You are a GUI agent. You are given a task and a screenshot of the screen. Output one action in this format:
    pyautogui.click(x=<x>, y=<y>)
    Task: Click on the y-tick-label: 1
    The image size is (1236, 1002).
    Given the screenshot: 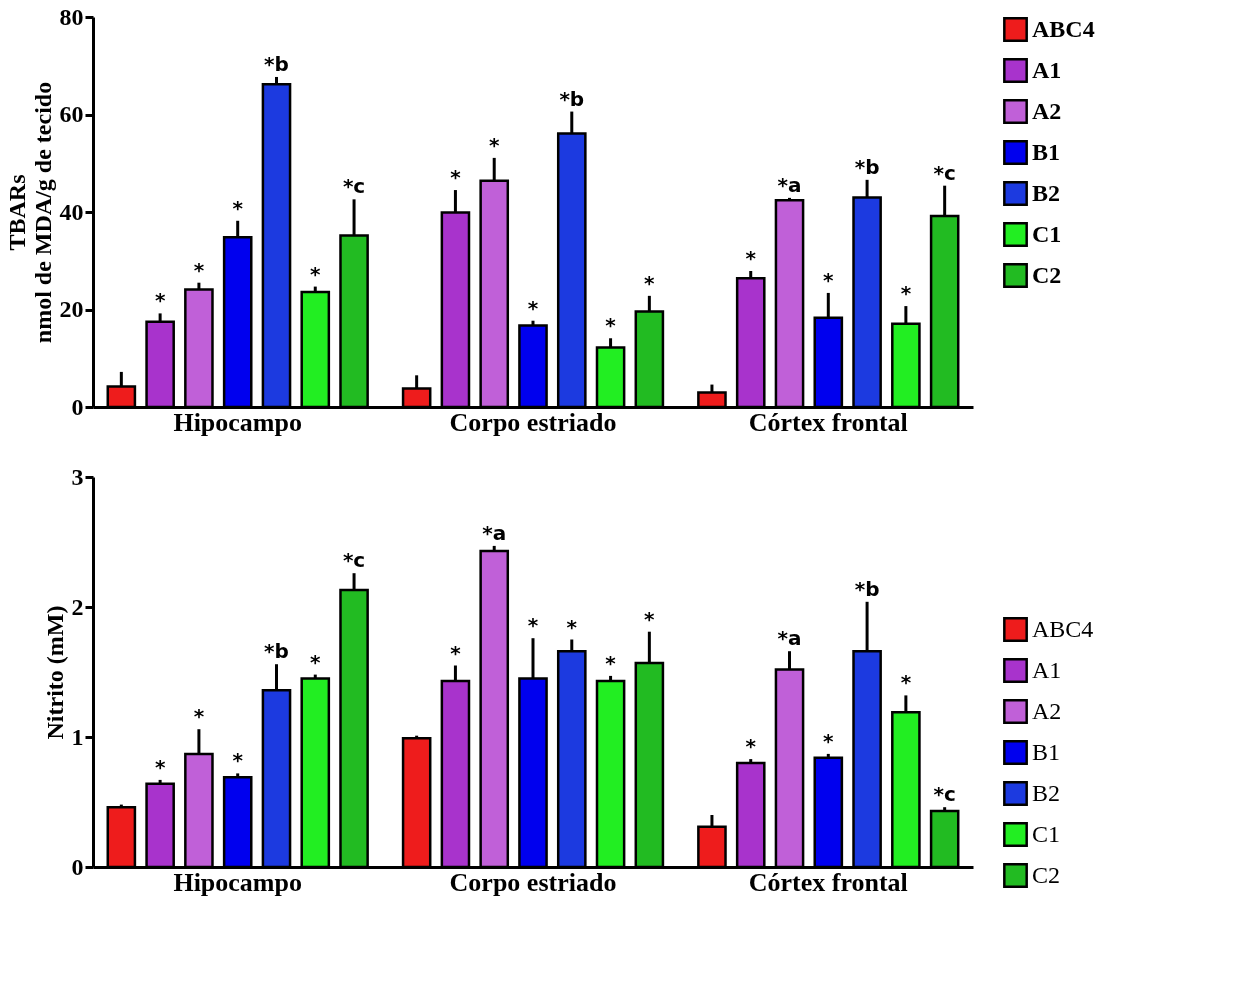 What is the action you would take?
    pyautogui.click(x=77, y=736)
    